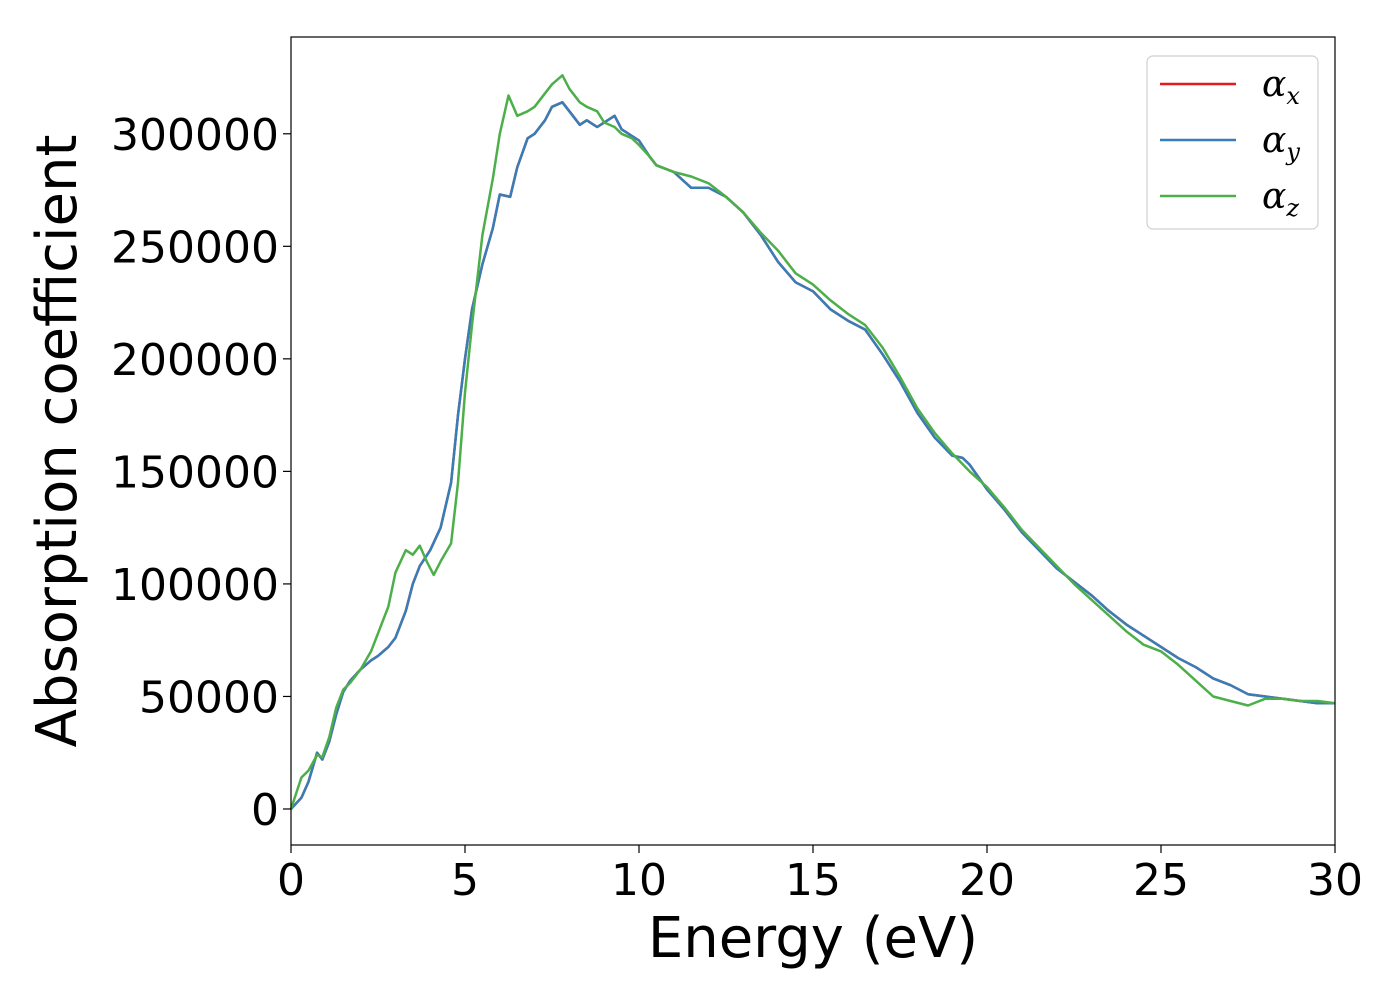  What do you see at coordinates (813, 938) in the screenshot?
I see `x-axis-label: Energy (eV)` at bounding box center [813, 938].